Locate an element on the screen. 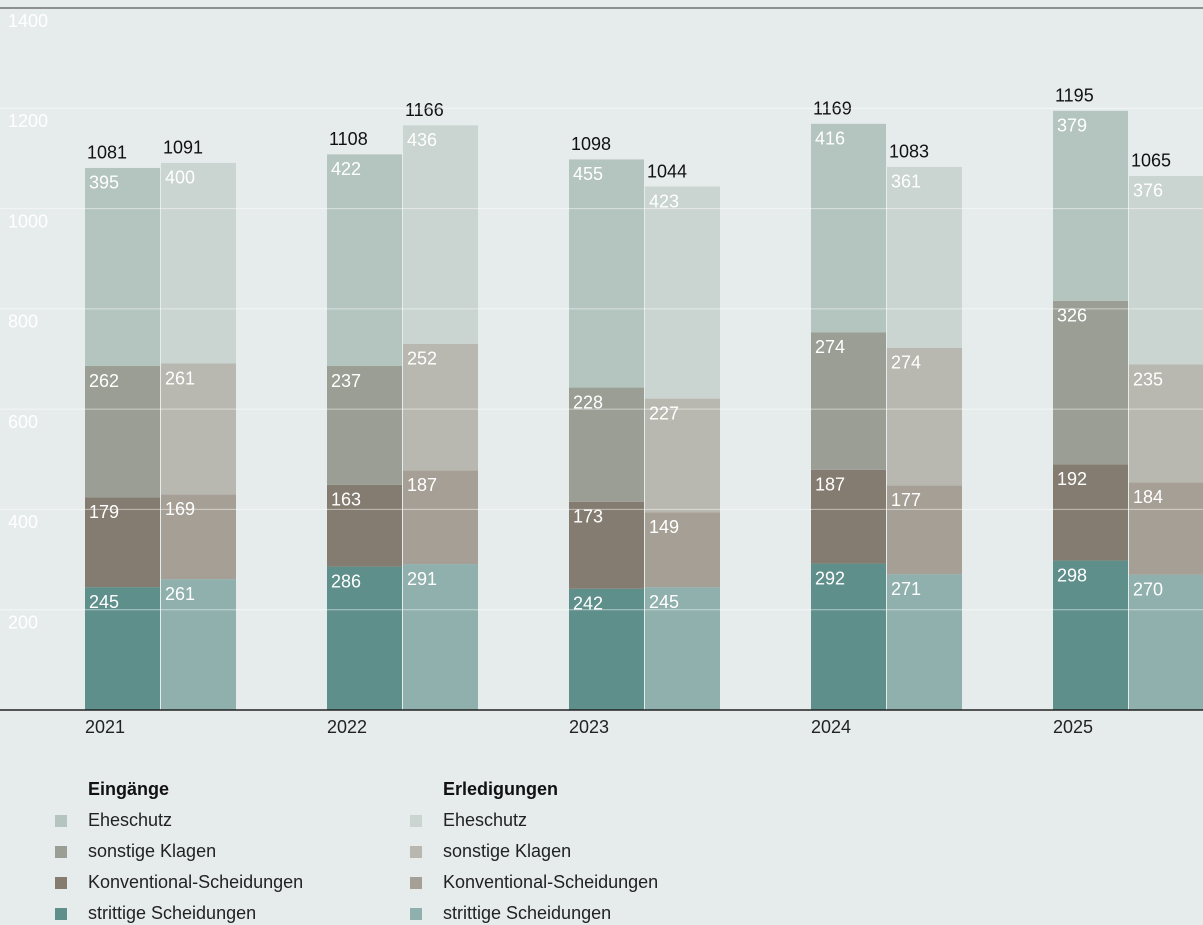 Image resolution: width=1203 pixels, height=925 pixels. y-tick-label: 400 is located at coordinates (23, 522).